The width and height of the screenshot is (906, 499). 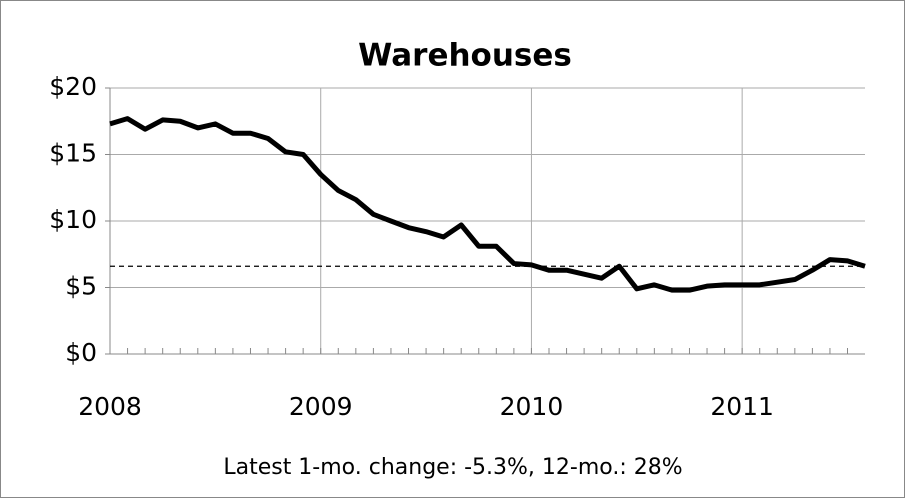 I want to click on x-tick-label: 2011, so click(x=742, y=406).